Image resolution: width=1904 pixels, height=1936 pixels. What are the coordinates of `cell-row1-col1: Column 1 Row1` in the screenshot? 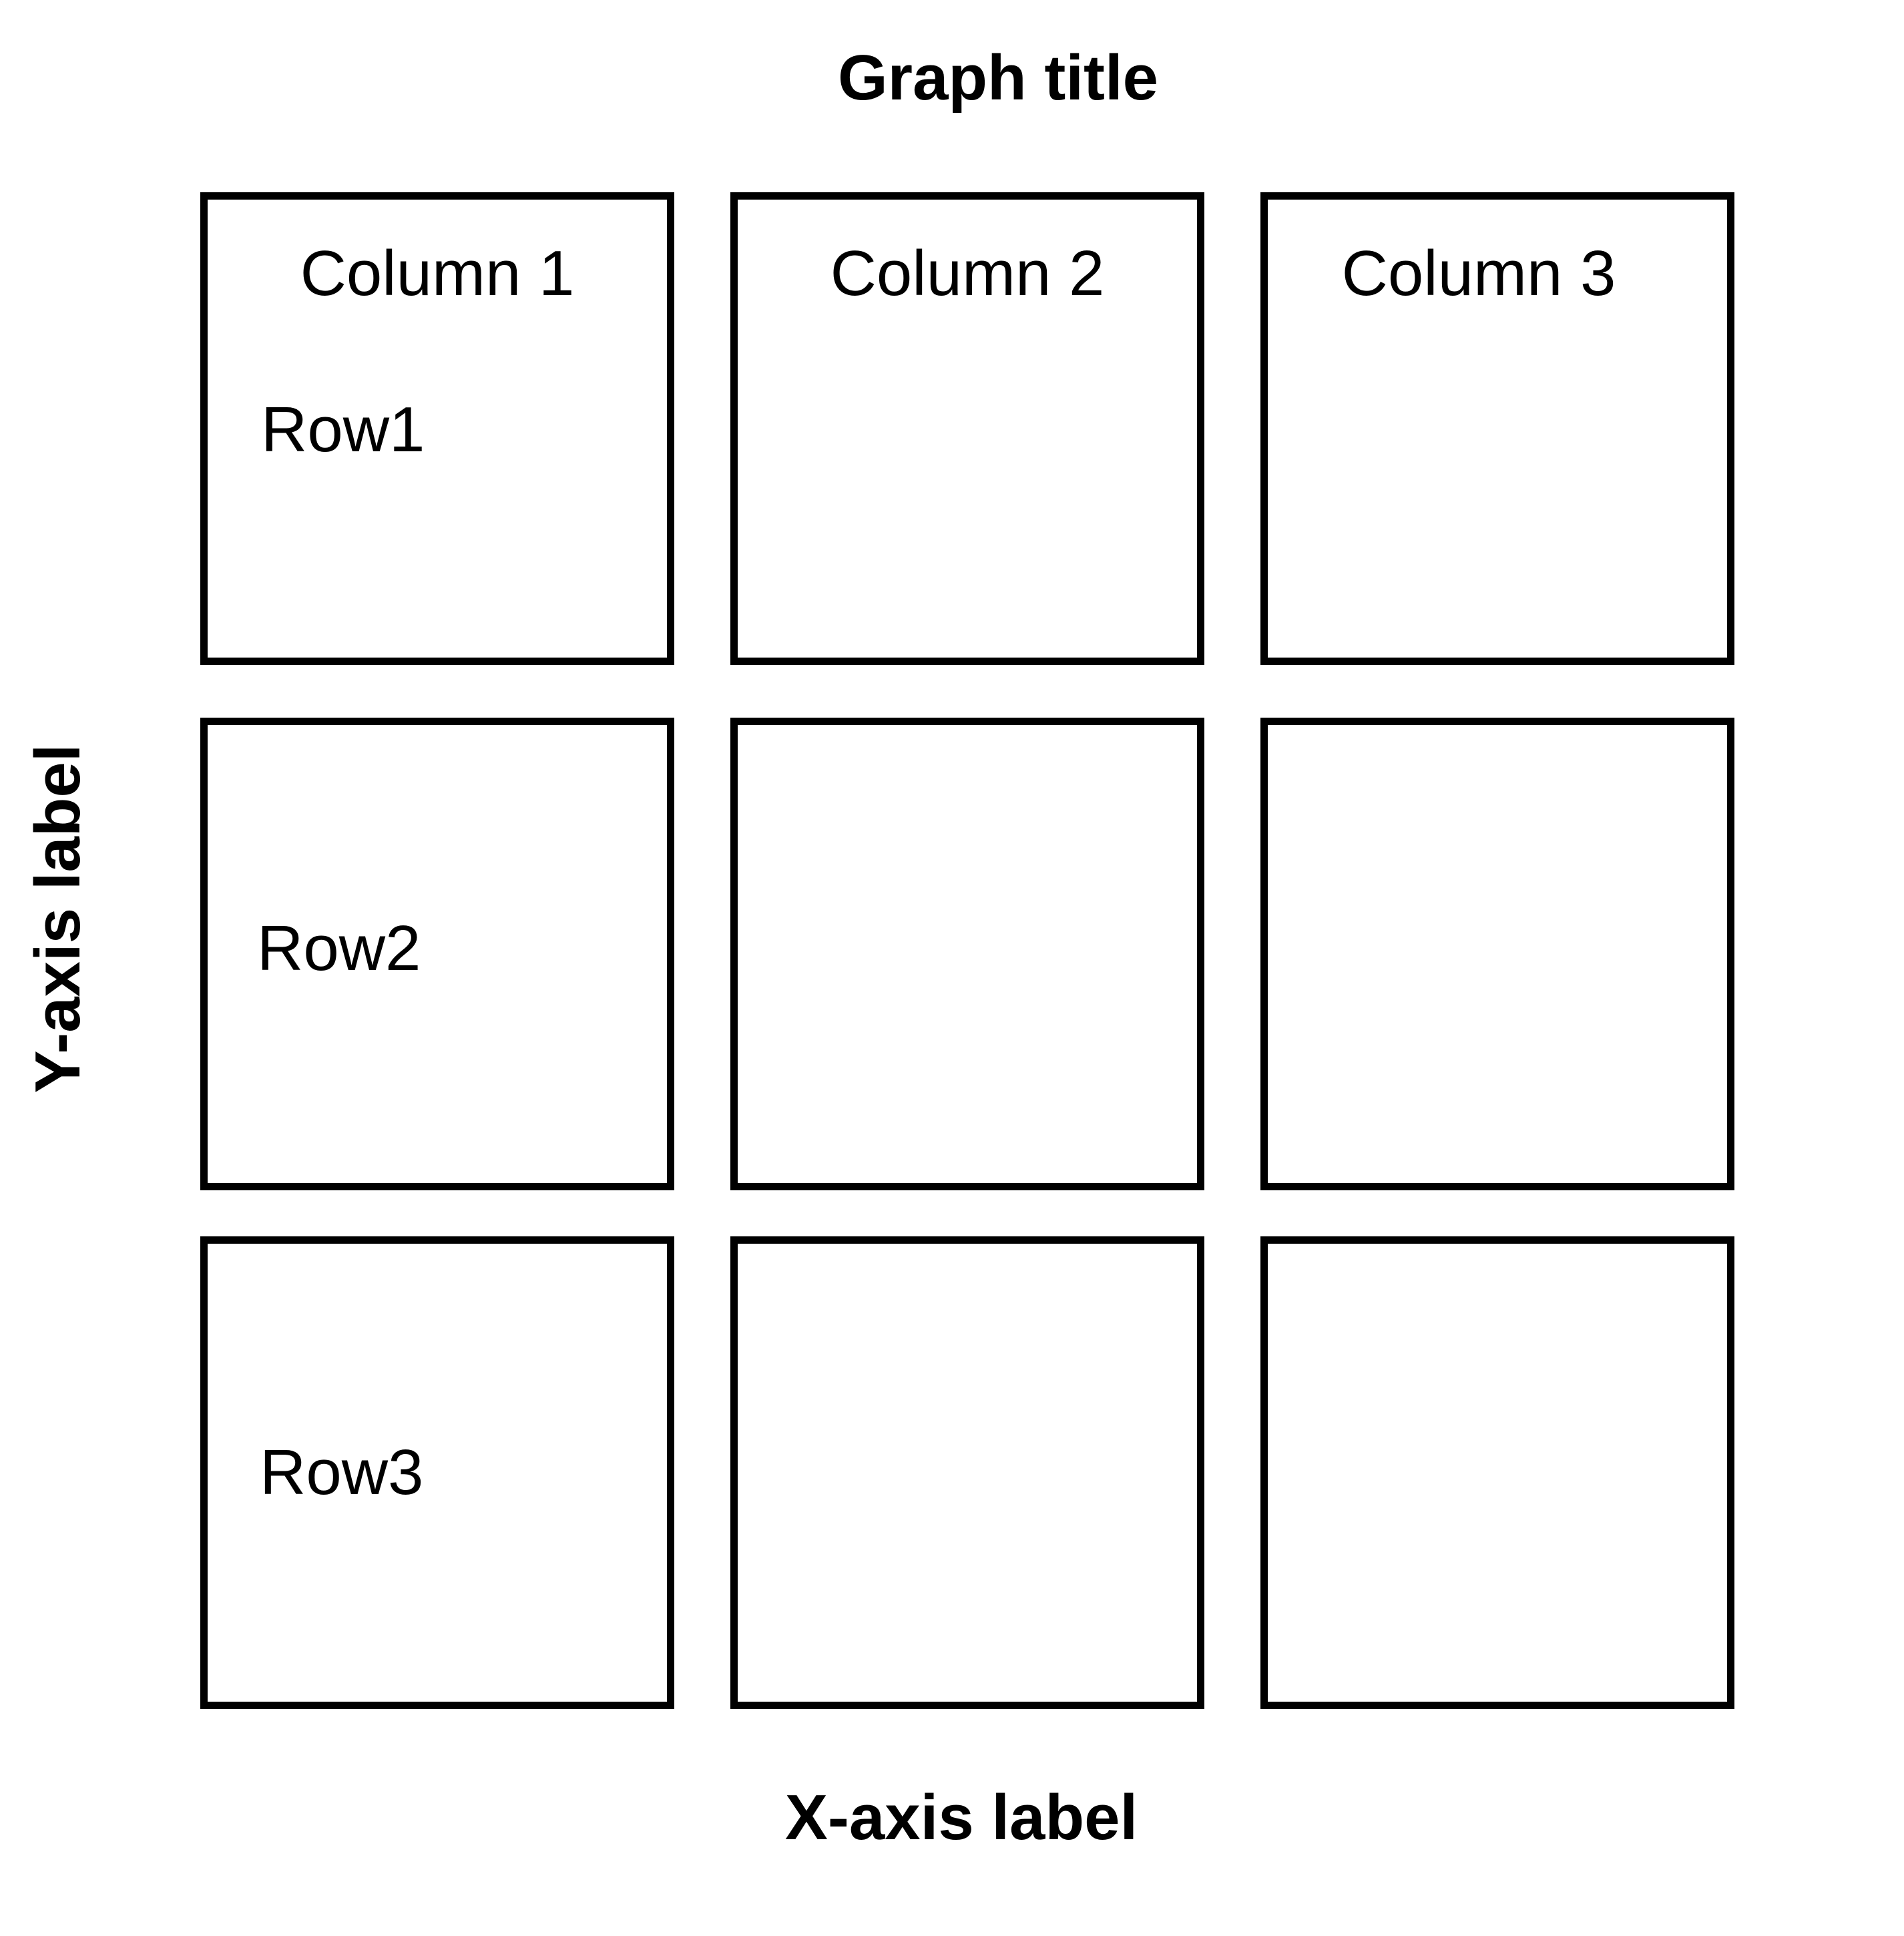 It's located at (437, 428).